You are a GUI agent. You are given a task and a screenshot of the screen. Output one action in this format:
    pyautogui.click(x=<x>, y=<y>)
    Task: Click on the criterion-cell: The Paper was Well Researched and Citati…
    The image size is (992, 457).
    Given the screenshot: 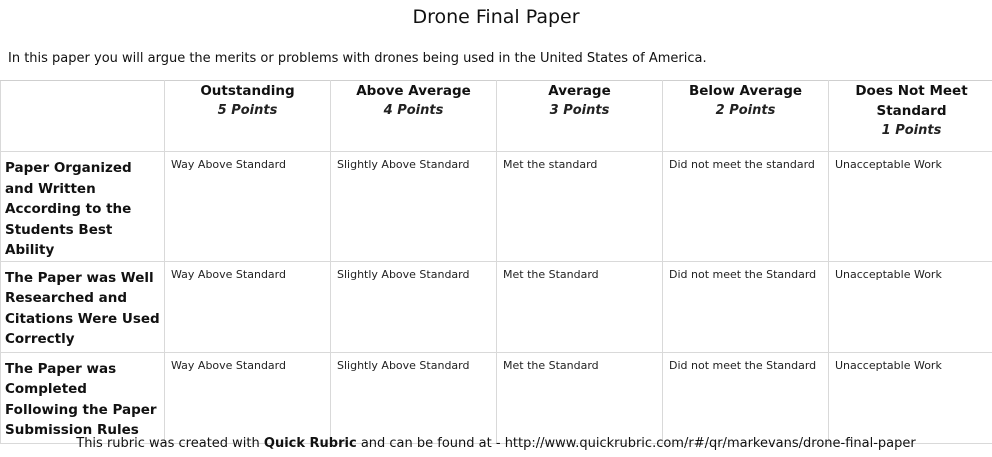 What is the action you would take?
    pyautogui.click(x=83, y=306)
    